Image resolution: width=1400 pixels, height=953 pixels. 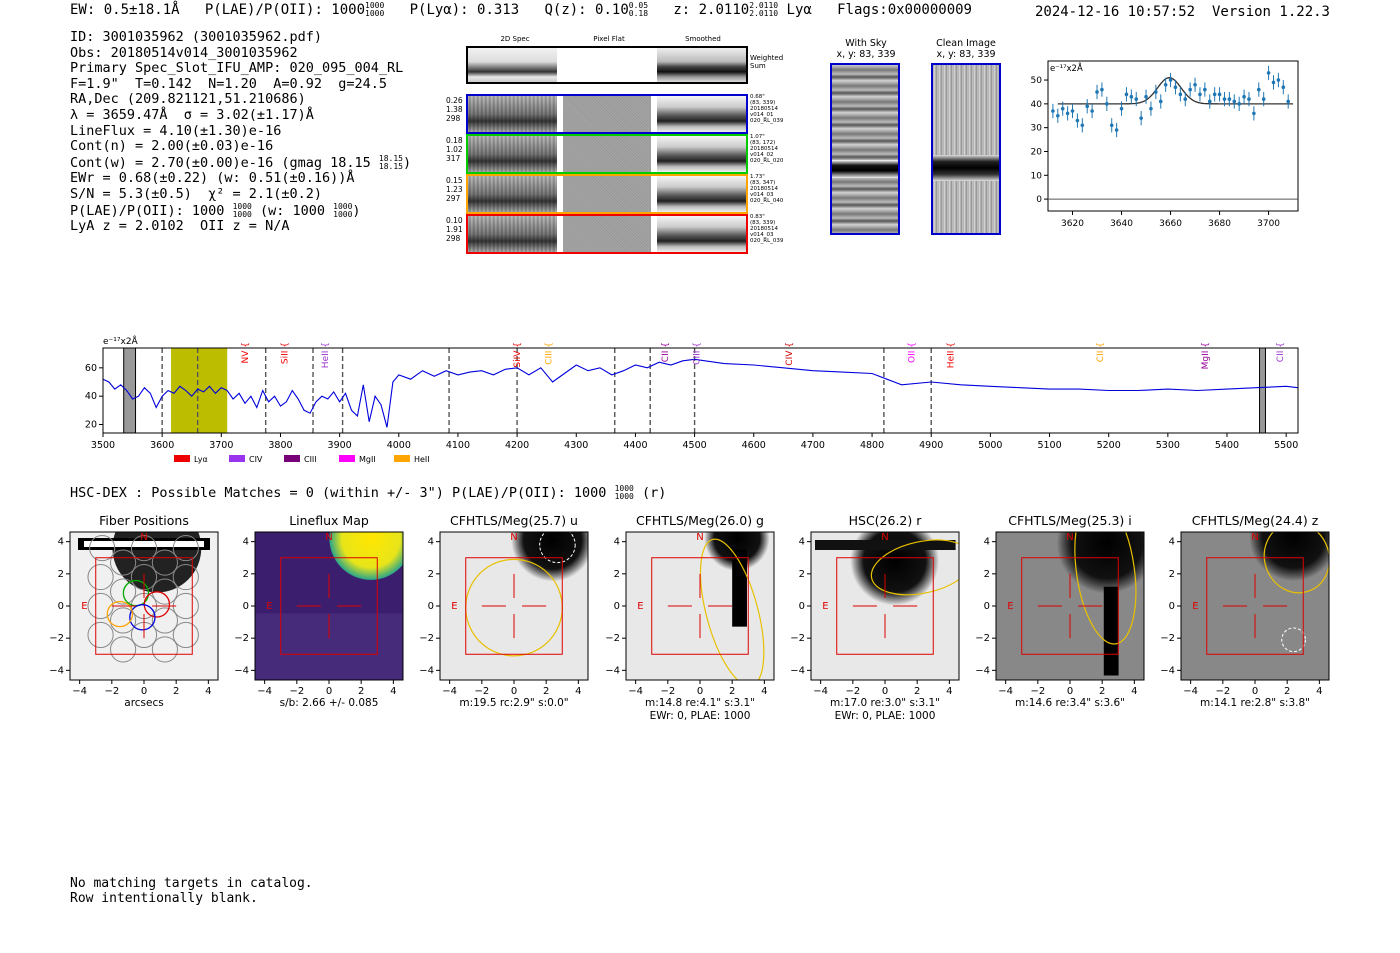 What do you see at coordinates (188, 99) in the screenshot?
I see `info-radec: RA,Dec (209.821121,51.210686)` at bounding box center [188, 99].